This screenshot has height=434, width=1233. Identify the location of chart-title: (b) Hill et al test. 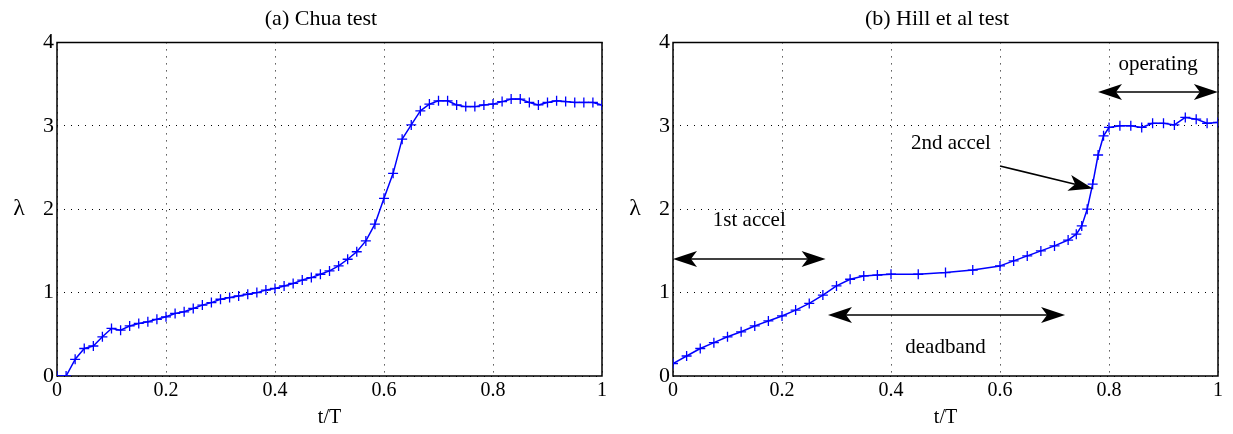
(937, 17).